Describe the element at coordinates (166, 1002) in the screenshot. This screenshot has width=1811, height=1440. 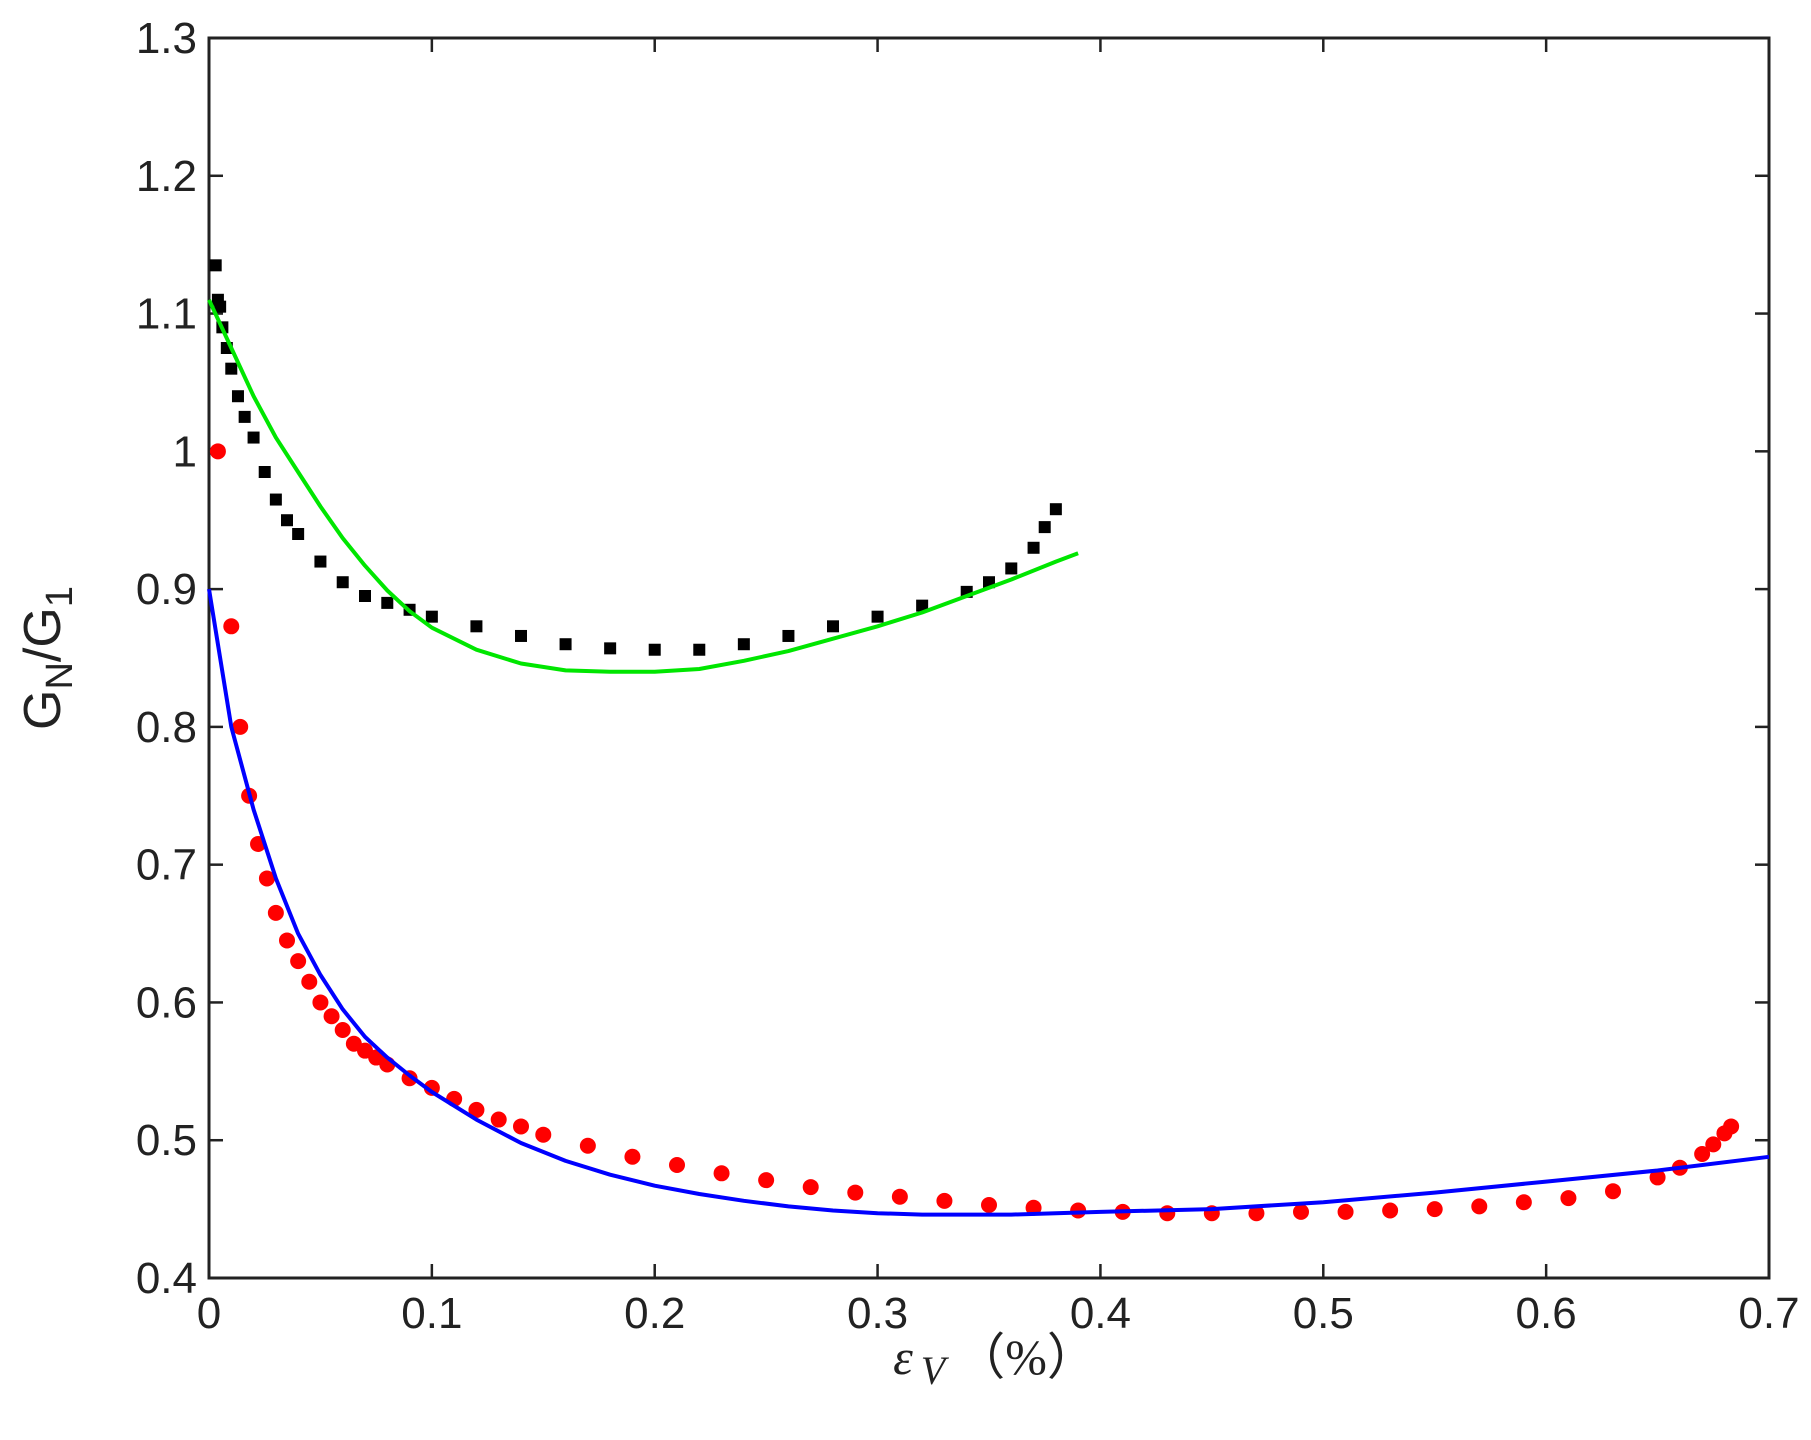
I see `y-tick-label: 0.6` at that location.